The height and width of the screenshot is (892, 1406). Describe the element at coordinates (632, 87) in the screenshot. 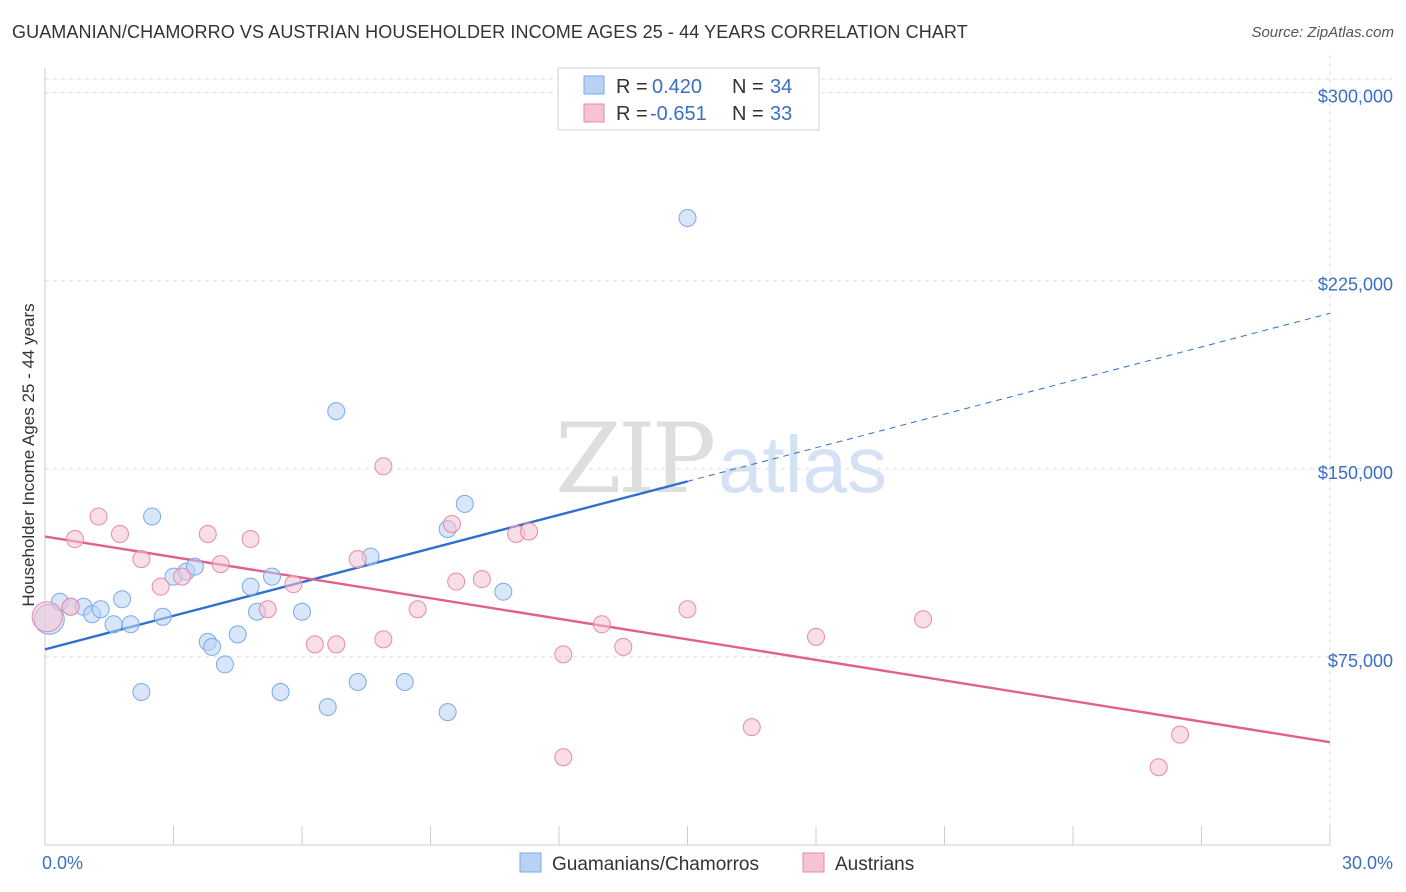

I see `stats-r-label-guamanian: R =` at that location.